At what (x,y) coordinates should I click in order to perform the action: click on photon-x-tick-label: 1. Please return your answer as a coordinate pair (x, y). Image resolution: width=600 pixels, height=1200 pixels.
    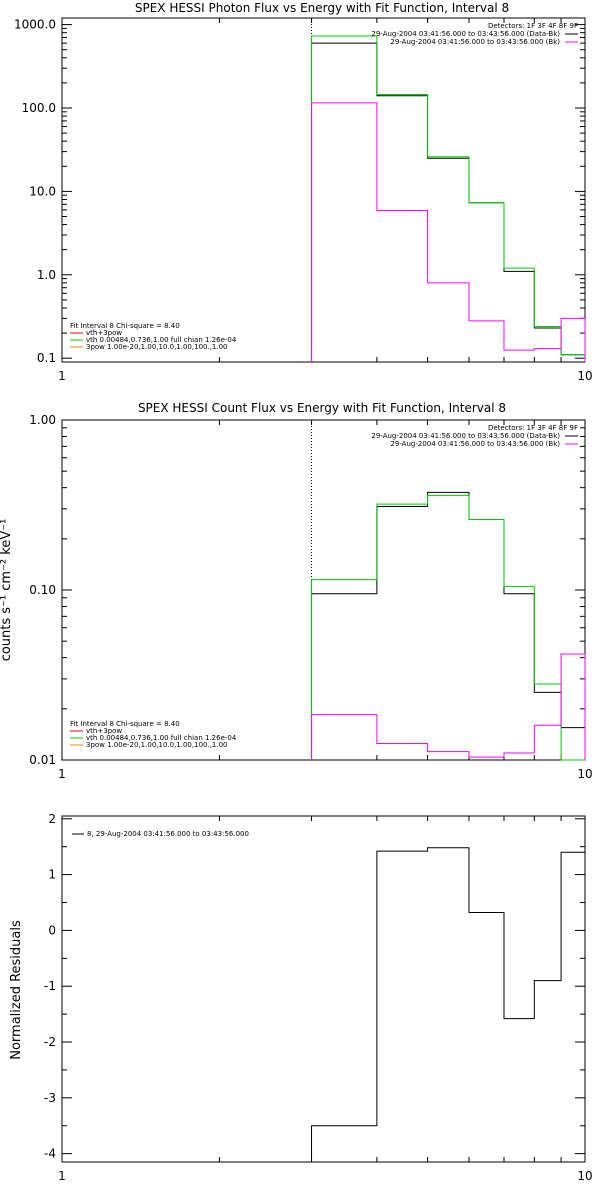
    Looking at the image, I should click on (62, 376).